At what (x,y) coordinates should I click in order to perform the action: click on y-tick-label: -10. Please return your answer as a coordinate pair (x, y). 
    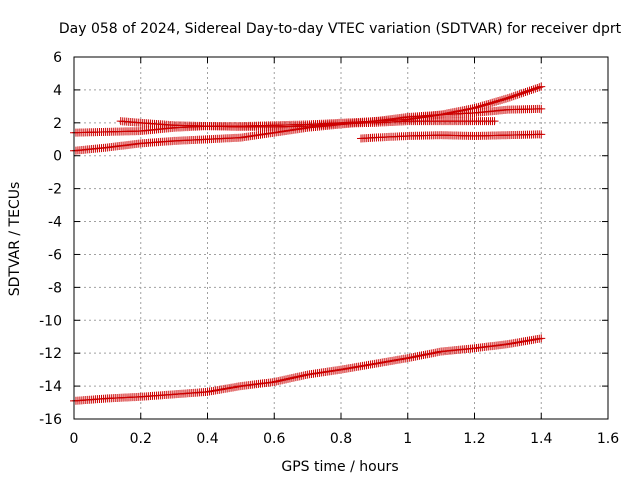
    Looking at the image, I should click on (50, 321).